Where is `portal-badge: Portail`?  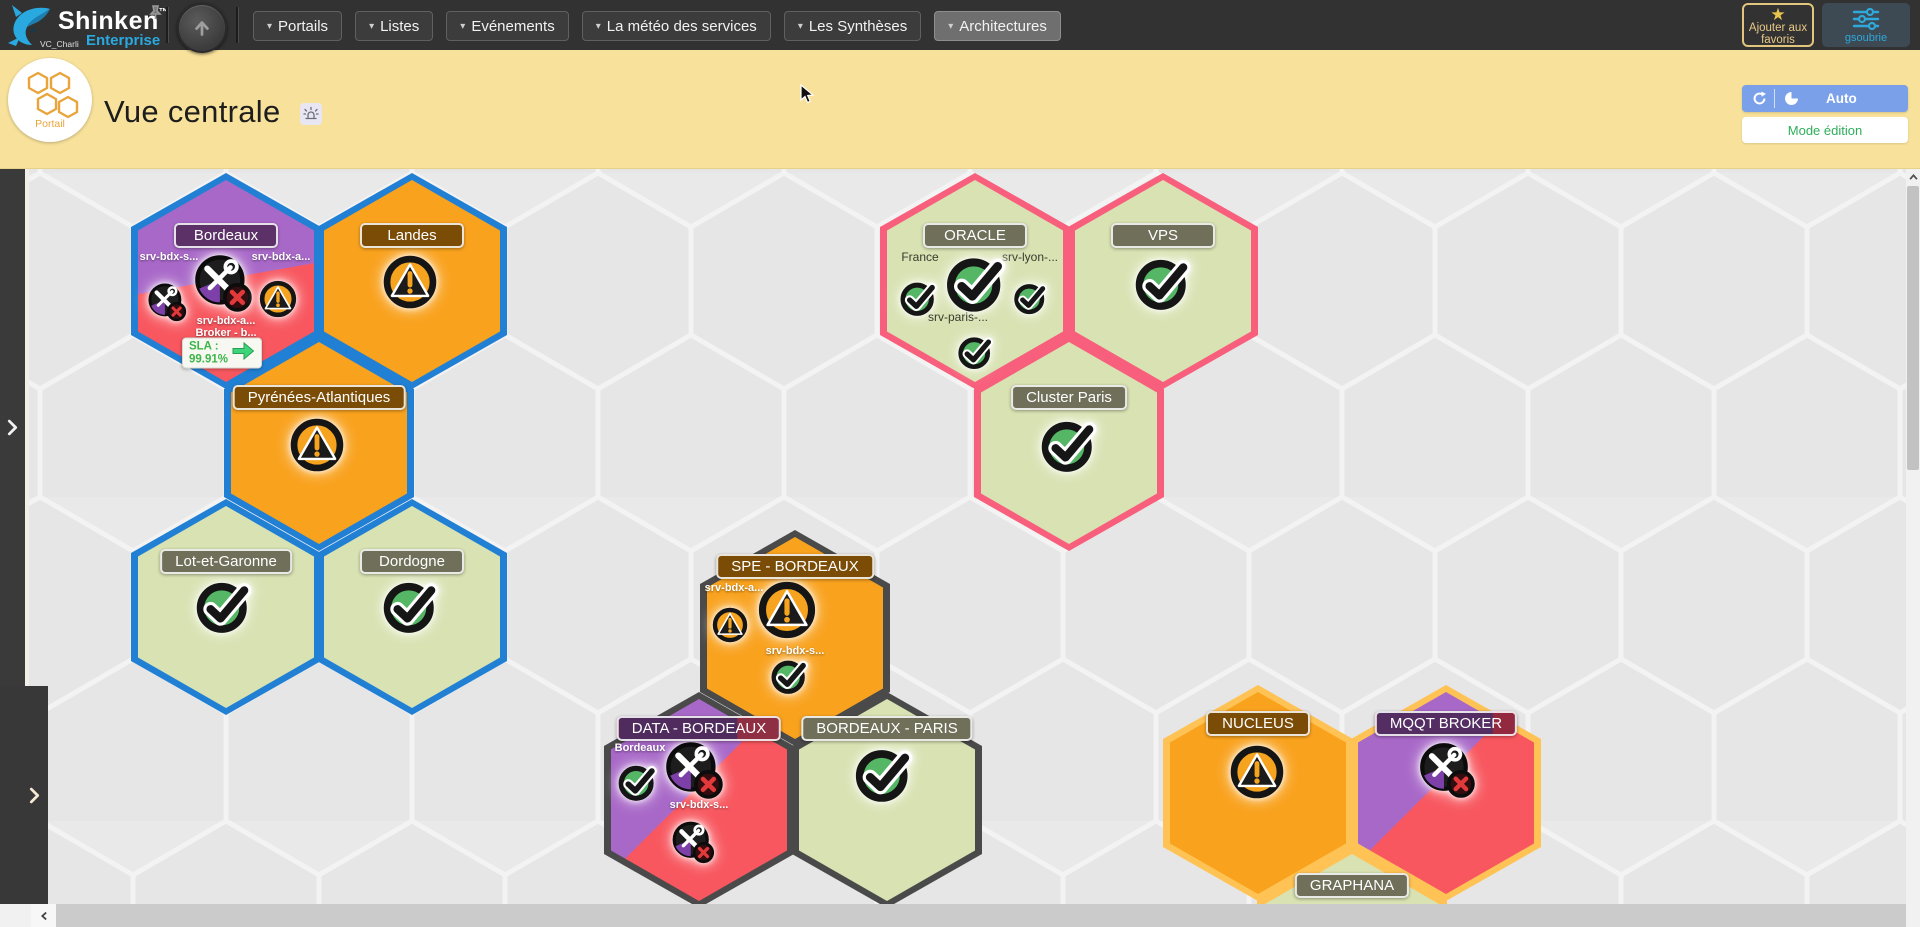 portal-badge: Portail is located at coordinates (50, 100).